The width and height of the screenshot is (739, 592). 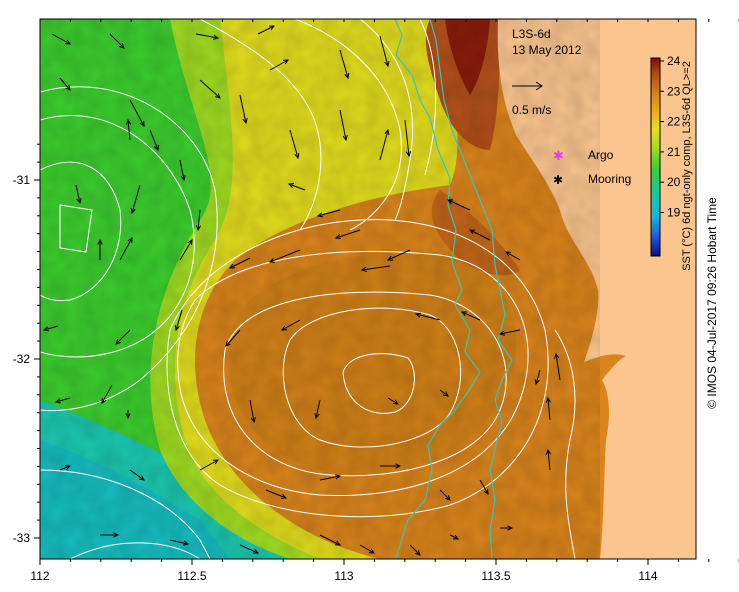 What do you see at coordinates (547, 50) in the screenshot?
I see `date-label: 13 May 2012` at bounding box center [547, 50].